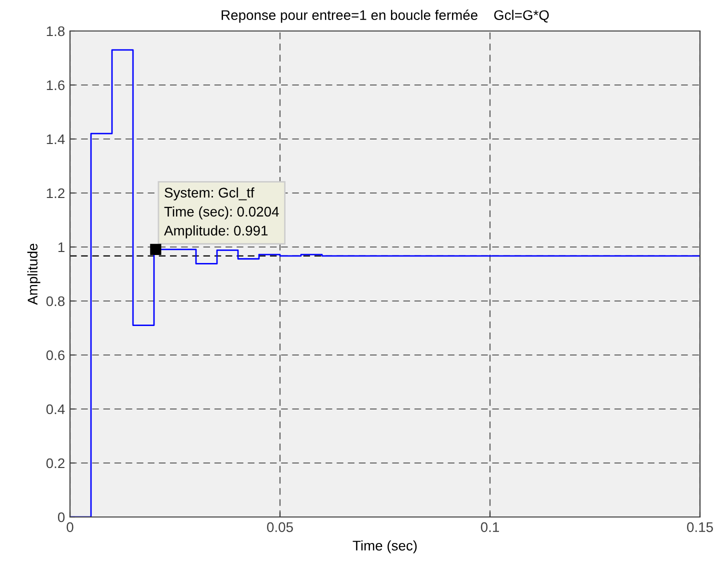  Describe the element at coordinates (221, 212) in the screenshot. I see `annotation: System: Gcl_tf Time (sec): 0.0204 Amplitude: 0.991` at that location.